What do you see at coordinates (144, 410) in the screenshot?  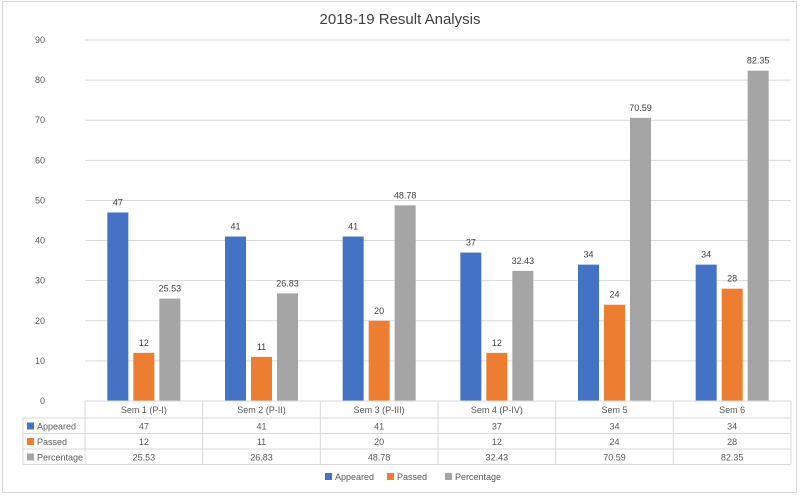 I see `category-label: Sem 1 (P-I)` at bounding box center [144, 410].